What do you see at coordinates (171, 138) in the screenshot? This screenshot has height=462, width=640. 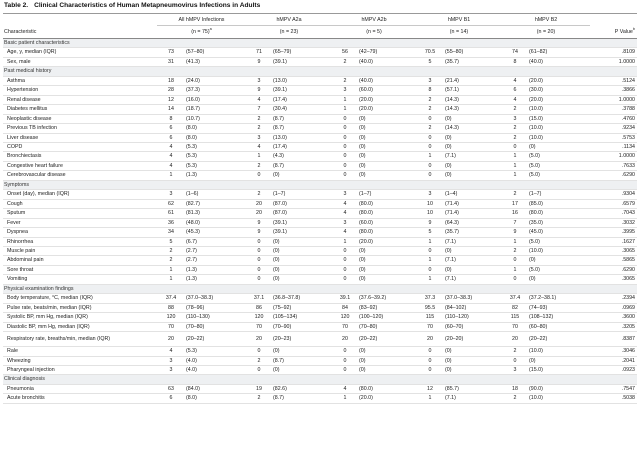 I see `count-cell: 6` at bounding box center [171, 138].